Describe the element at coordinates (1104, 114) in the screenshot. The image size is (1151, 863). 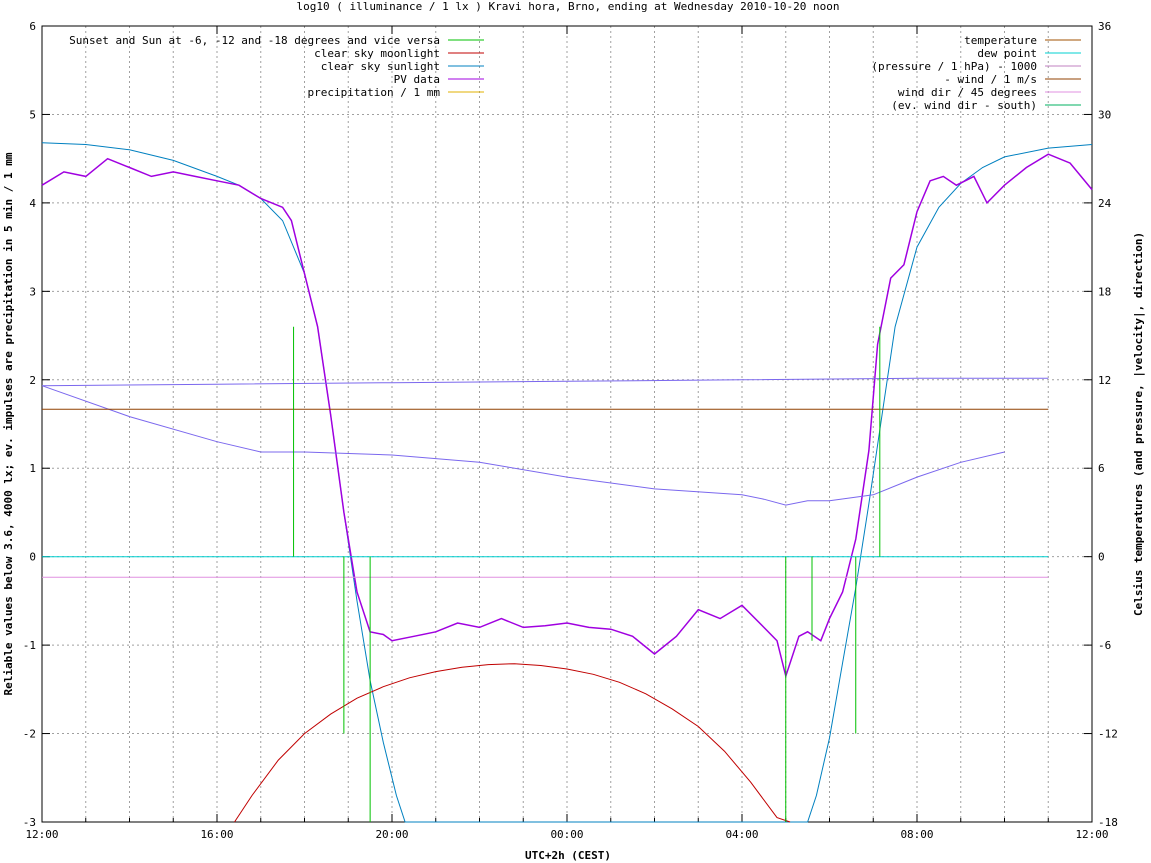
I see `y2-tick-label: 30` at that location.